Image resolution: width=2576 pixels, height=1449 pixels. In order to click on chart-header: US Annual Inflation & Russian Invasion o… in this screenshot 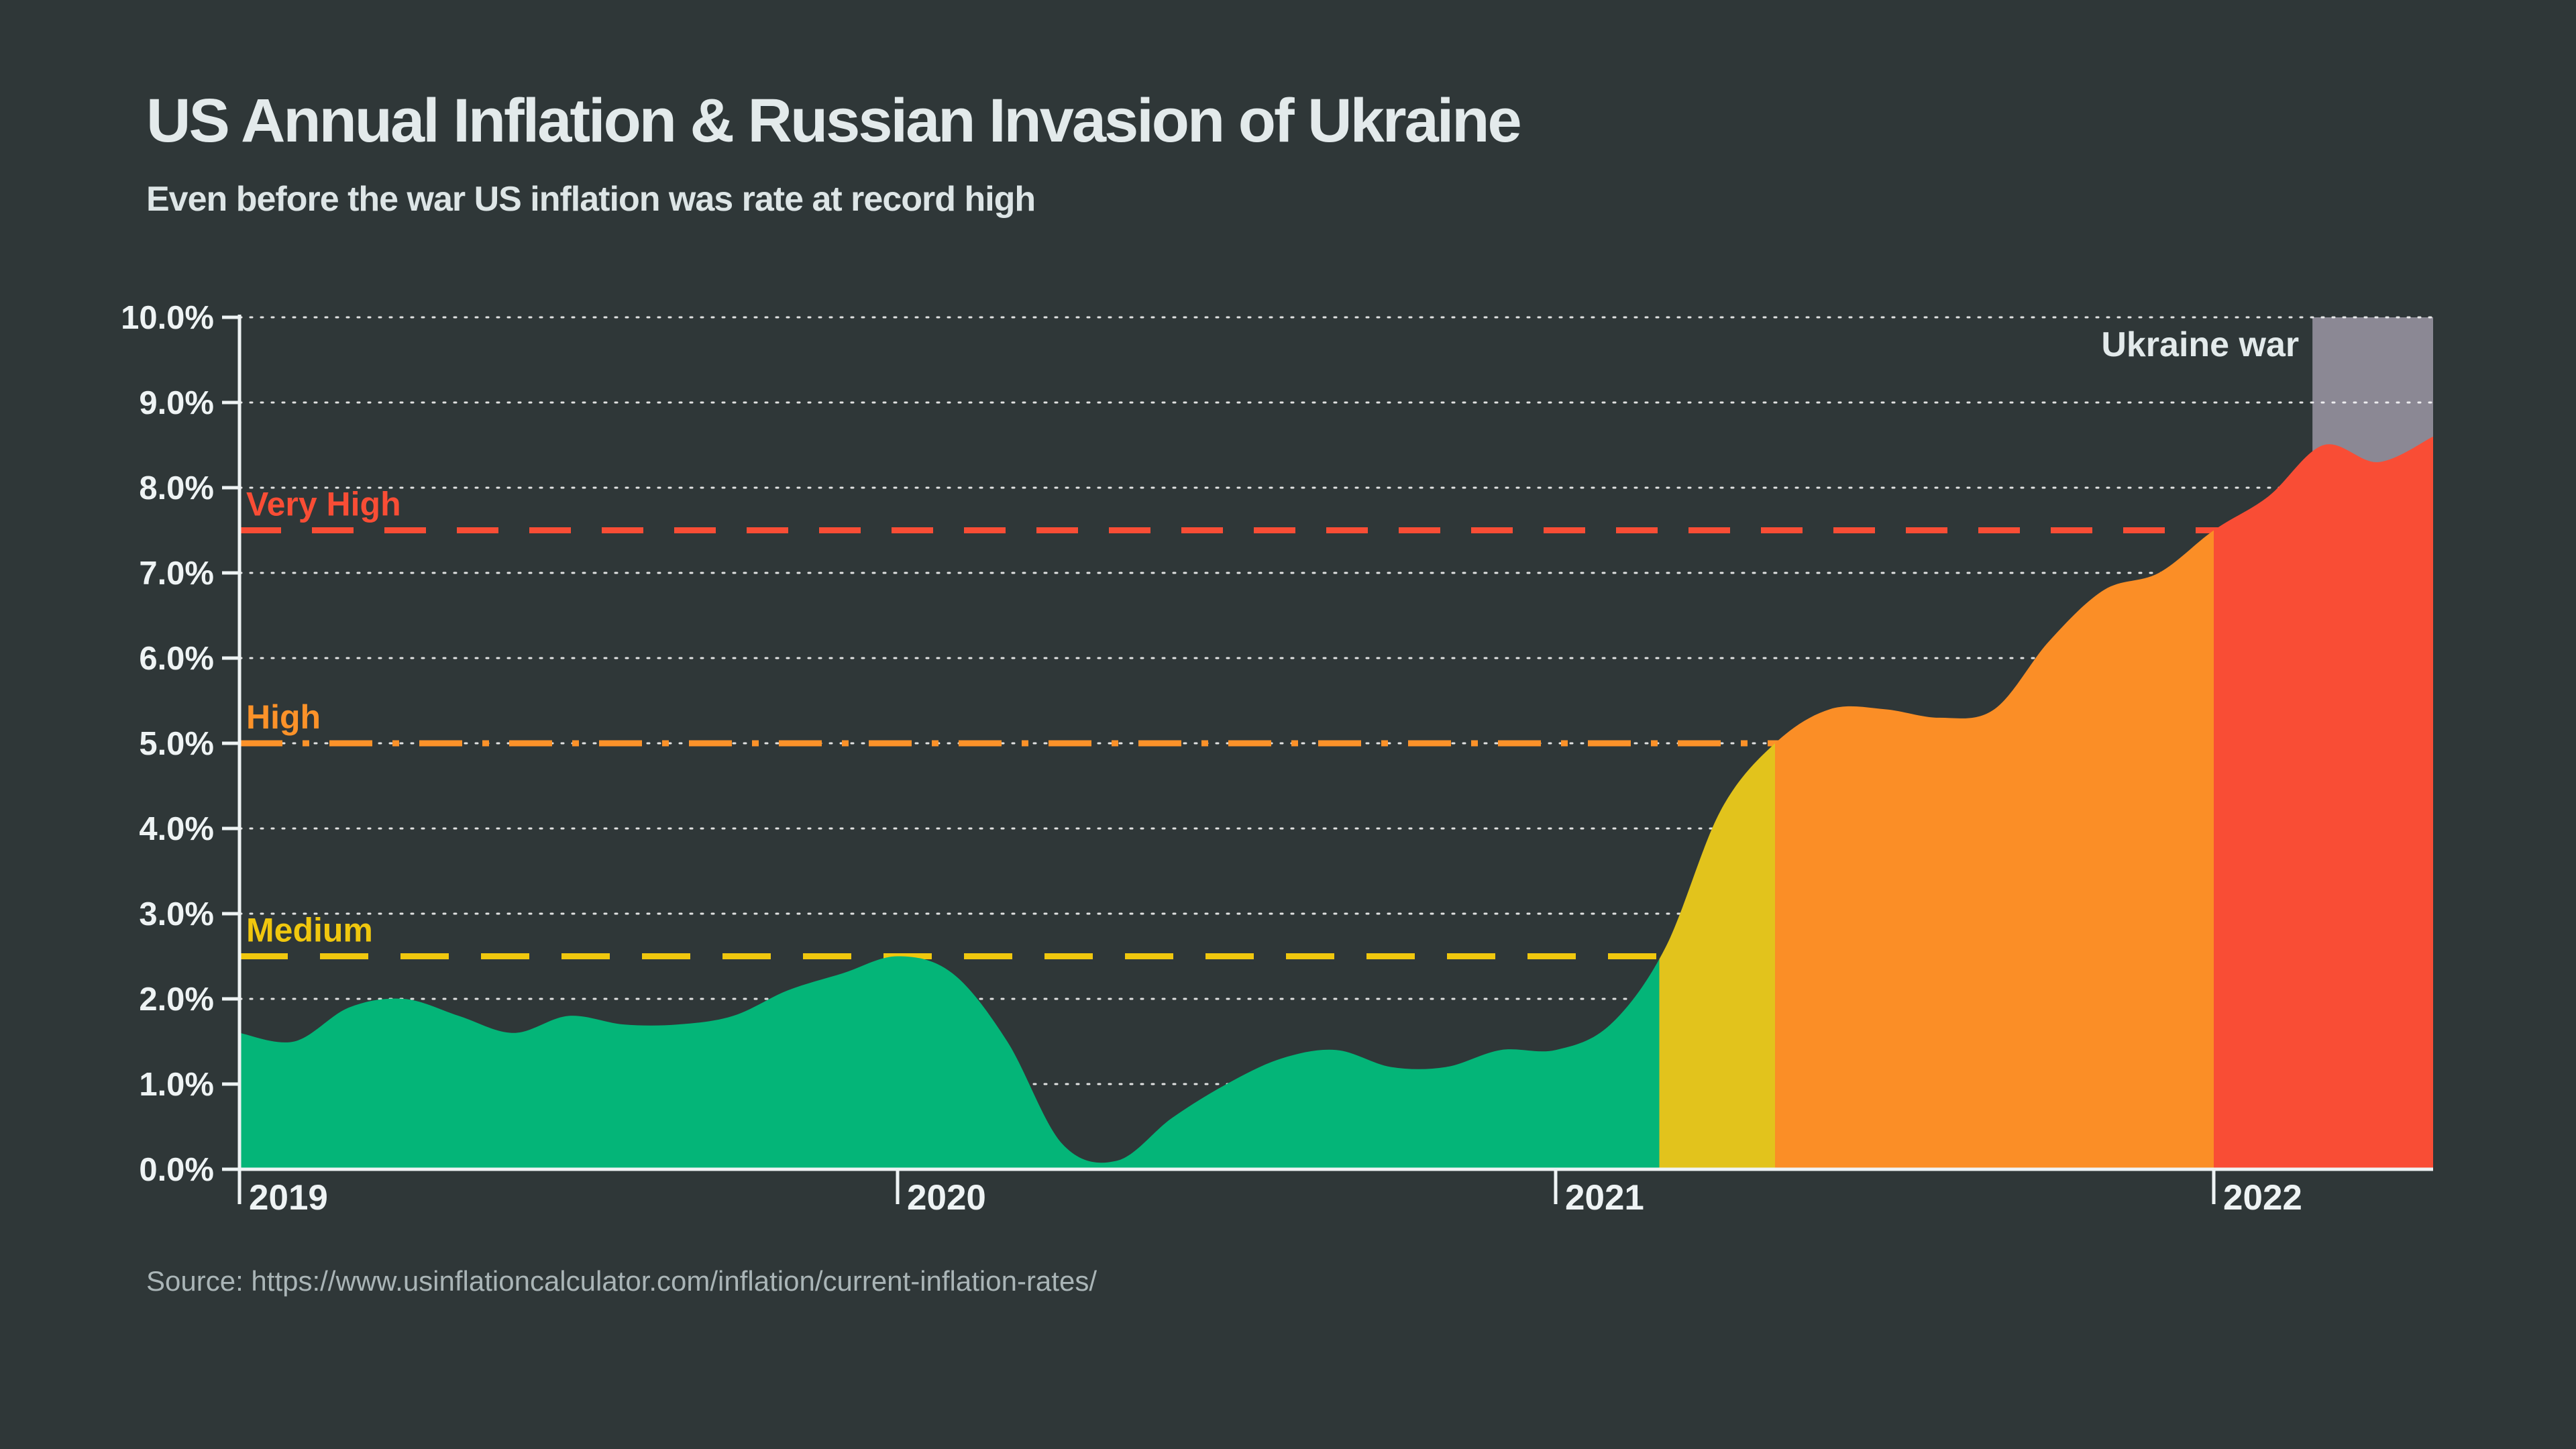, I will do `click(834, 152)`.